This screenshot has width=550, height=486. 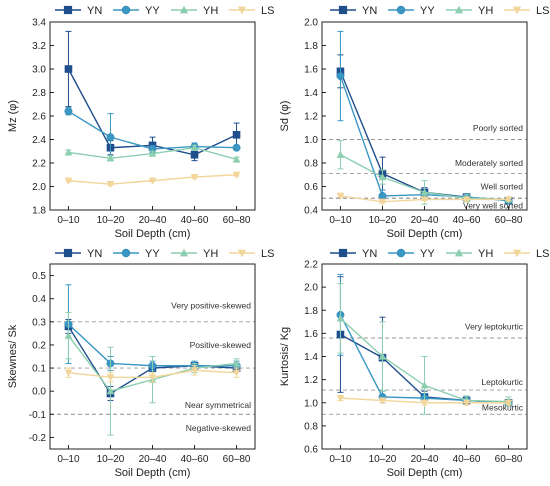 I want to click on reference-label: Very well sorted, so click(x=493, y=205).